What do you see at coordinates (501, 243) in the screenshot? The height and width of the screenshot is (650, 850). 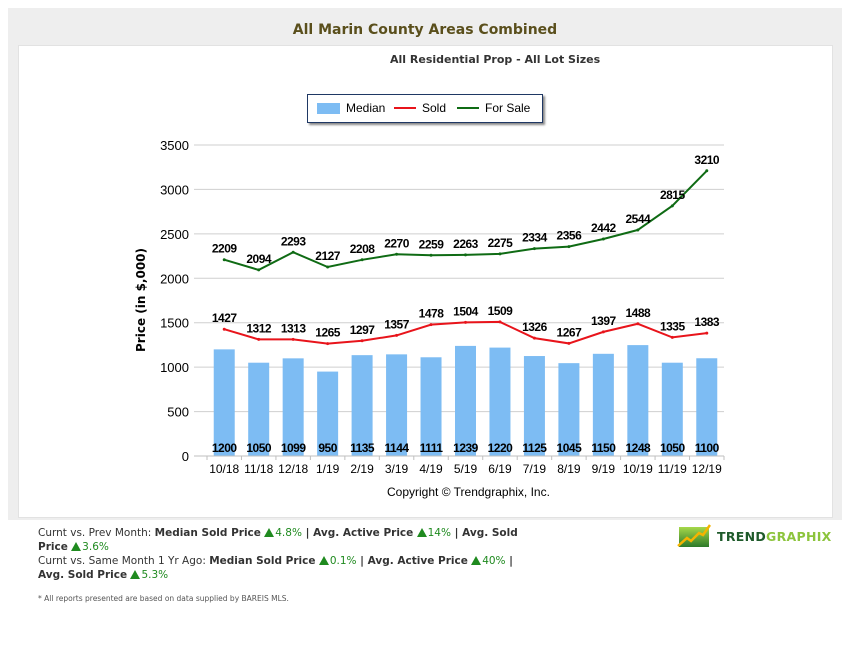 I see `point-label-for-sale: 2275` at bounding box center [501, 243].